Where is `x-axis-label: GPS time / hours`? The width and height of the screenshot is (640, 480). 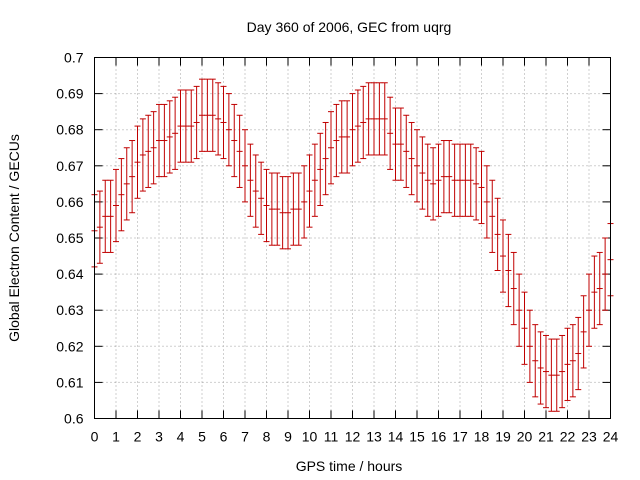 x-axis-label: GPS time / hours is located at coordinates (349, 466).